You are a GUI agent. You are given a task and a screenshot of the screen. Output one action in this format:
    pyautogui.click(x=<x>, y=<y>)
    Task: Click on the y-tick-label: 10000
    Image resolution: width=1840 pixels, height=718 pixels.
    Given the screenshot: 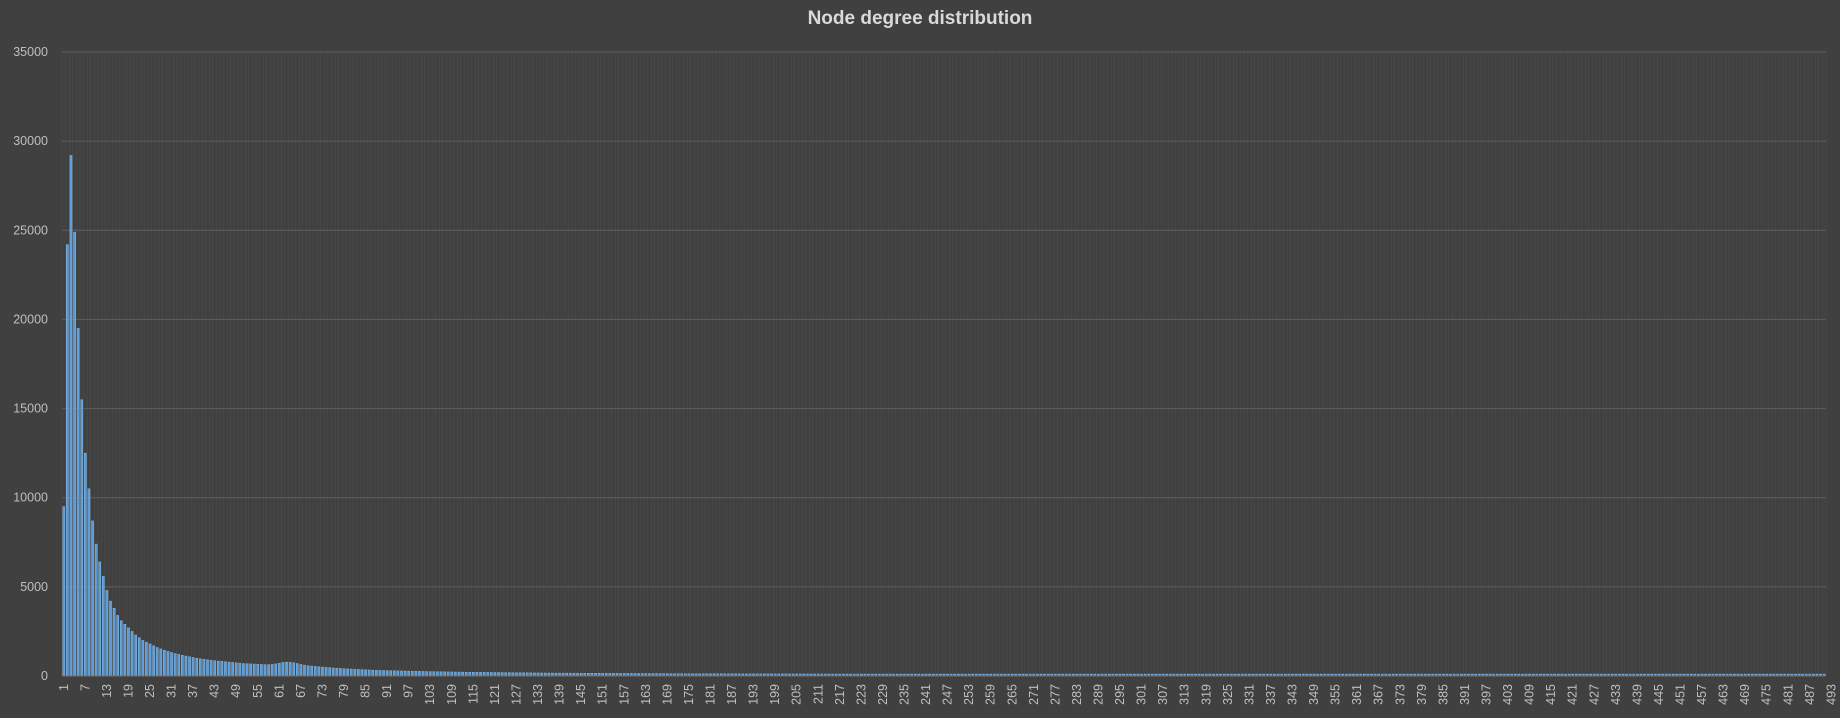 What is the action you would take?
    pyautogui.click(x=30, y=498)
    